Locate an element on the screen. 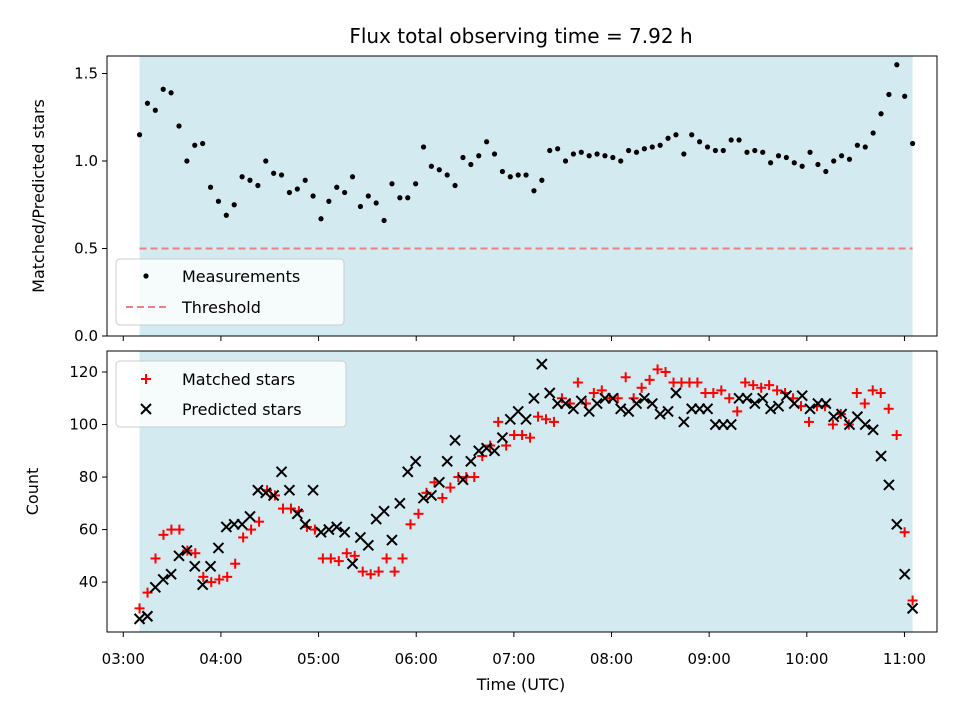  x-tick-label: 06:00 is located at coordinates (416, 659).